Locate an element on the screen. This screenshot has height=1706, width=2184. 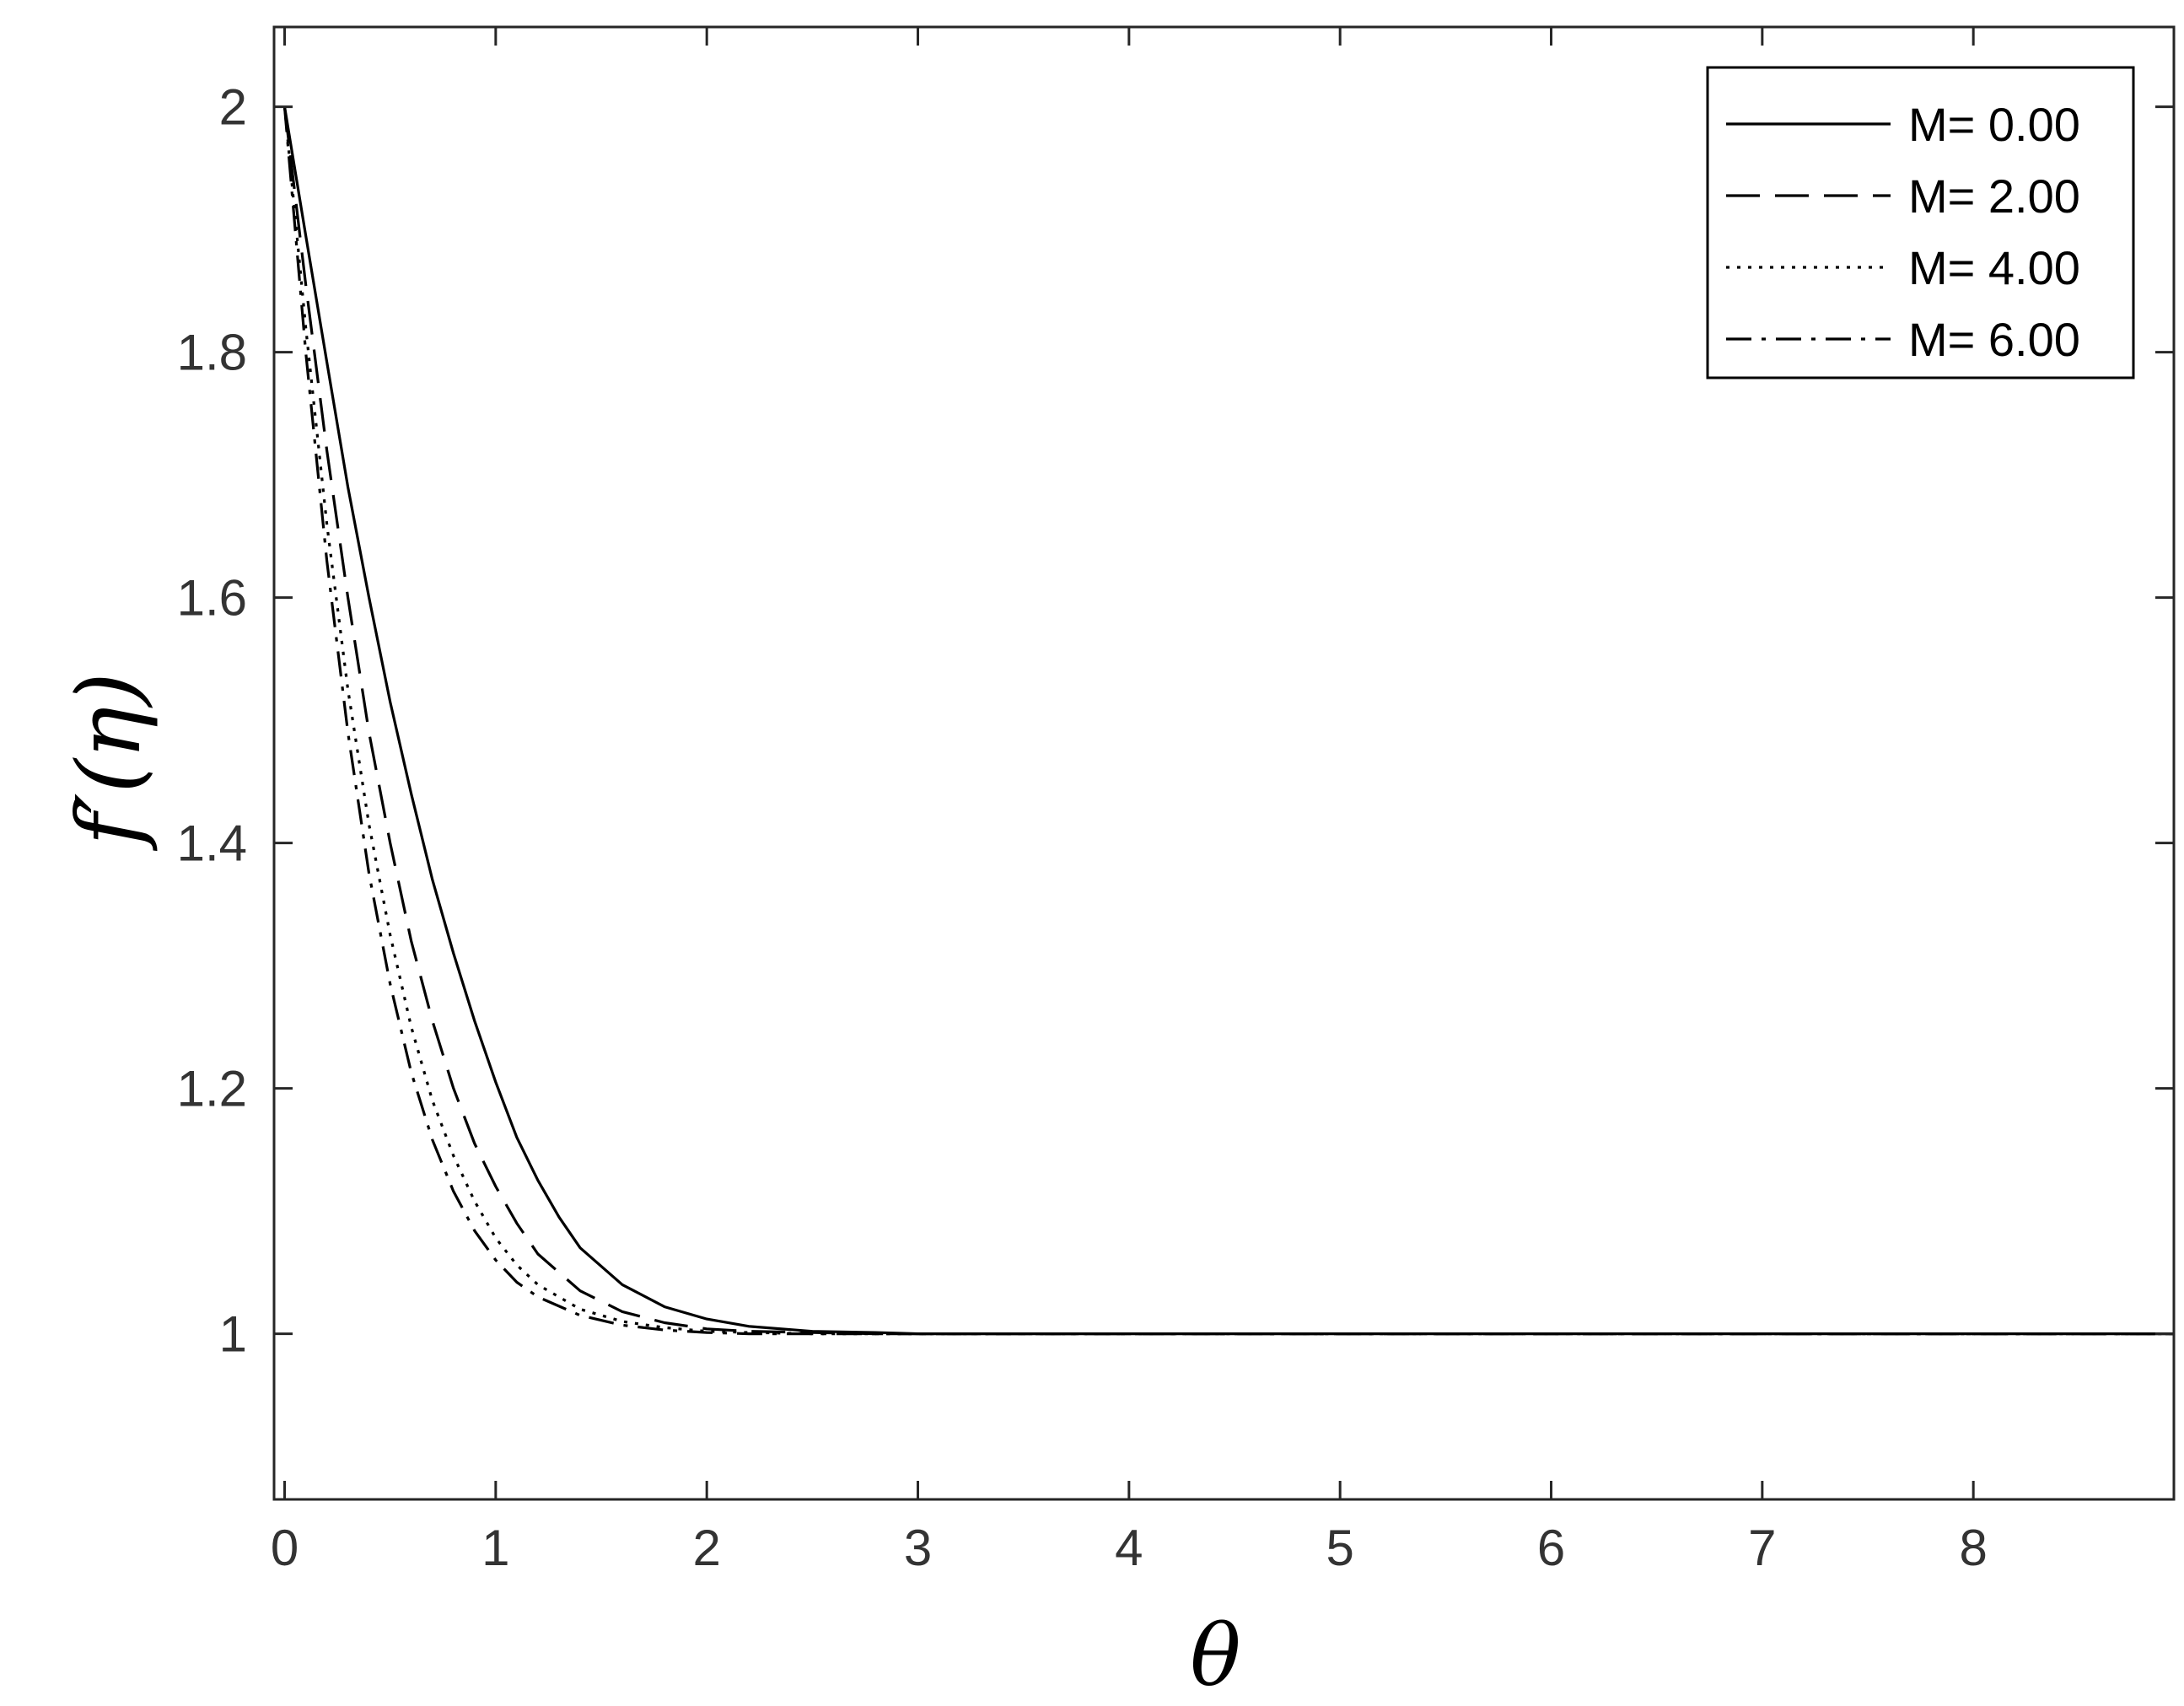
x-tick-label: 2 is located at coordinates (706, 1548).